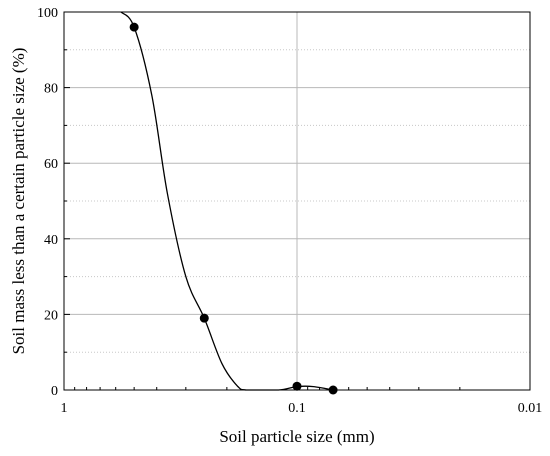 This screenshot has width=550, height=456. What do you see at coordinates (47, 13) in the screenshot?
I see `y-tick-label: 100` at bounding box center [47, 13].